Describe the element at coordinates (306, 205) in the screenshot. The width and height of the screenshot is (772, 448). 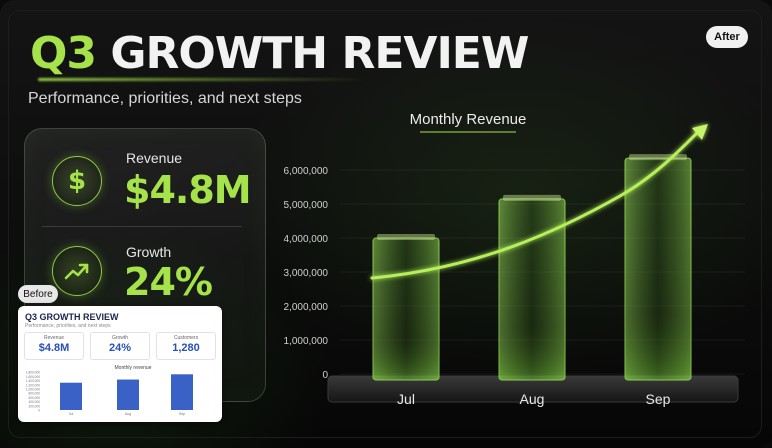
I see `chart-y-tick: 5,000,000` at that location.